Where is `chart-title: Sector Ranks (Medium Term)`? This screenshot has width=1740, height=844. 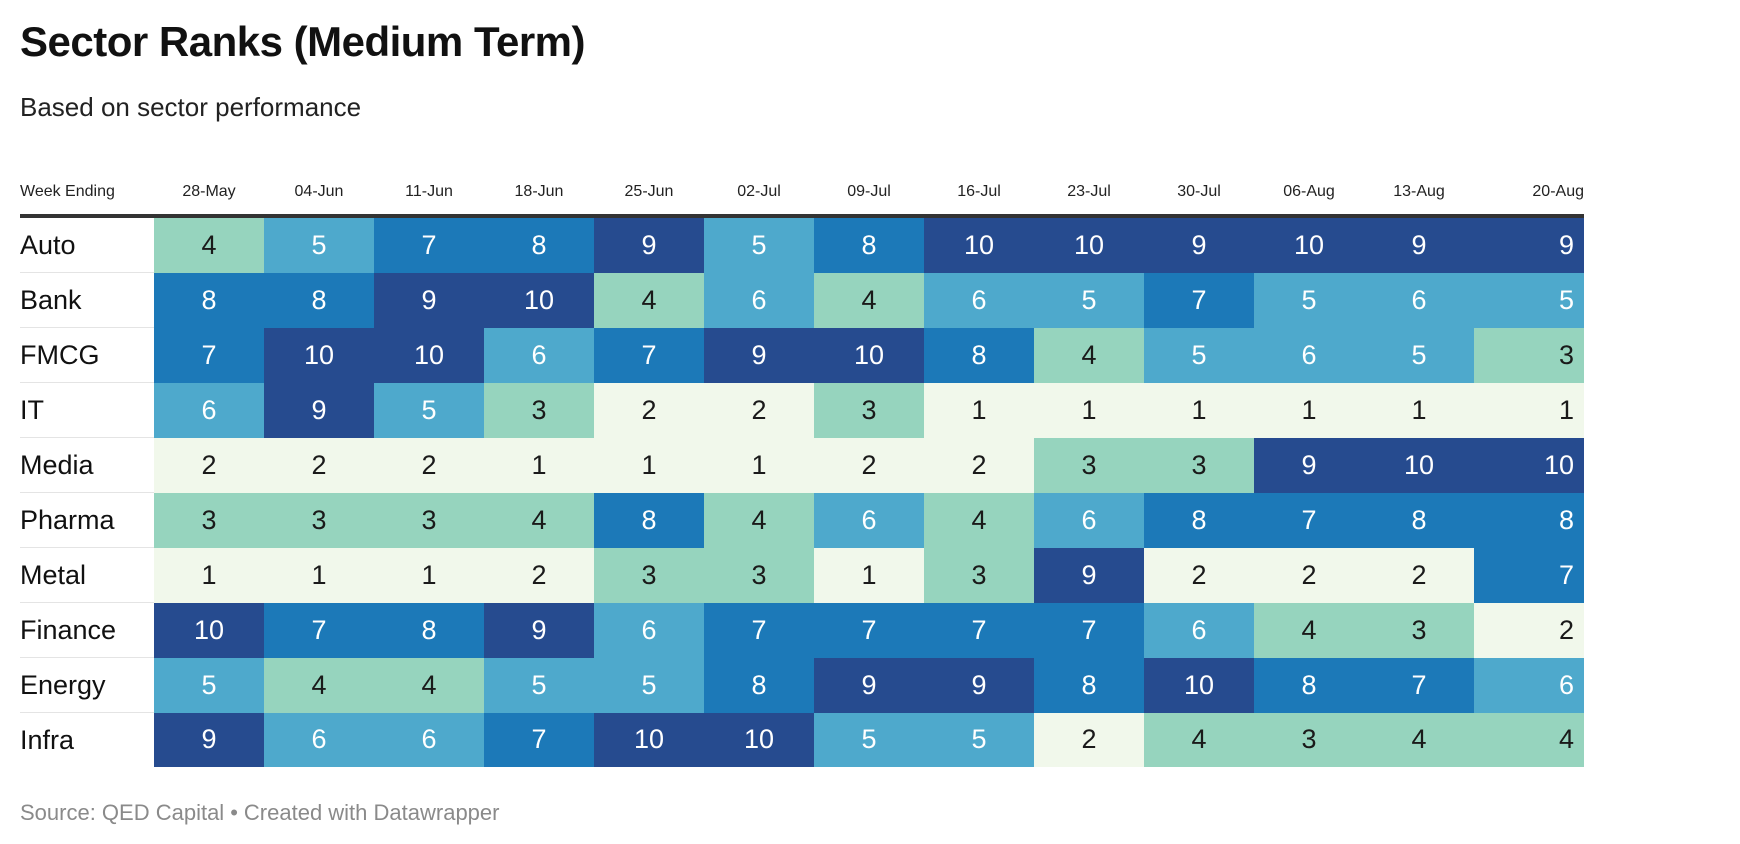 chart-title: Sector Ranks (Medium Term) is located at coordinates (303, 41).